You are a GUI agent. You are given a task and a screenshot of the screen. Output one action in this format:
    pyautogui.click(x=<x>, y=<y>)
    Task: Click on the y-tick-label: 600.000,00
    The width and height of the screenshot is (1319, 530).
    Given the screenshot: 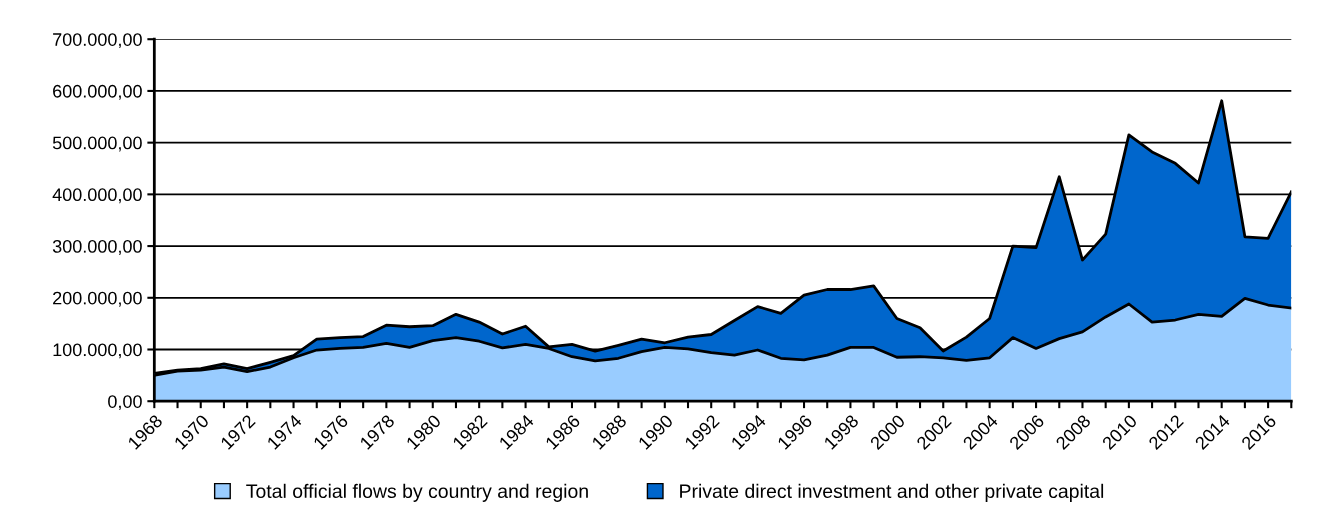 What is the action you would take?
    pyautogui.click(x=97, y=92)
    